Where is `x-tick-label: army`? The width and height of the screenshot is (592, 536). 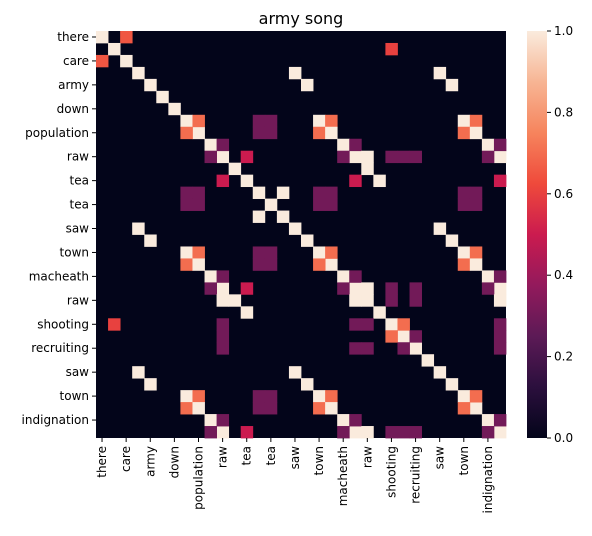
x-tick-label: army is located at coordinates (150, 461).